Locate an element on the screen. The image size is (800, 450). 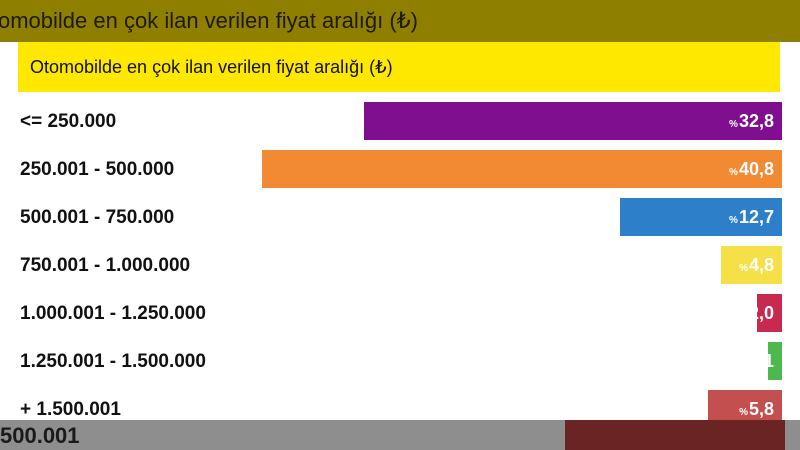
bar-value-label: %1,1 is located at coordinates (756, 361).